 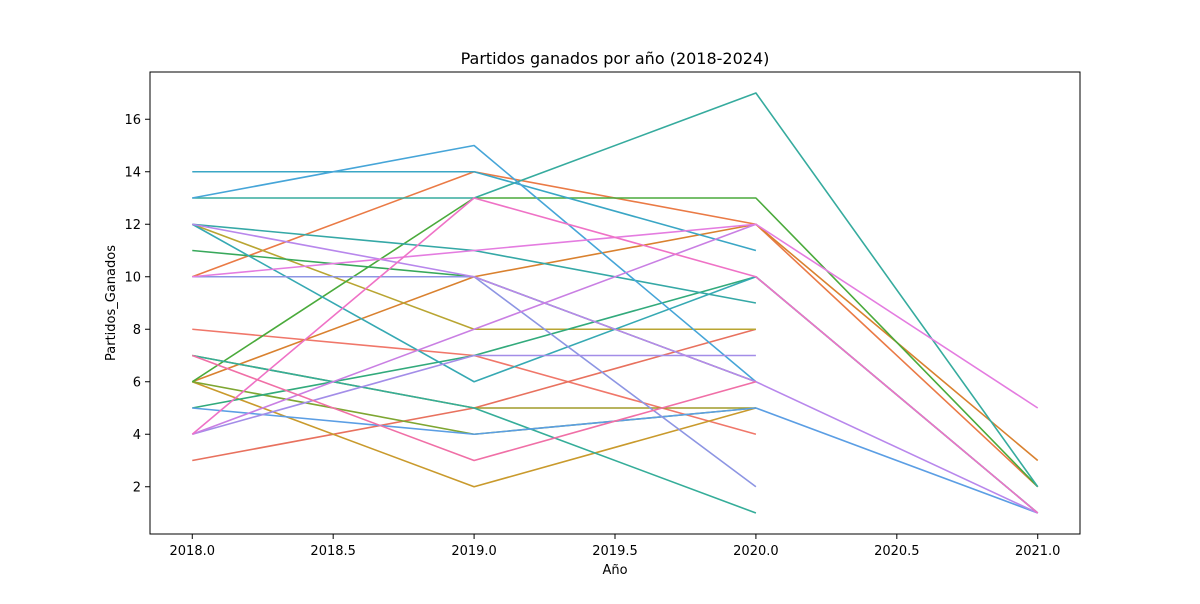 I want to click on y-tick-label: 10, so click(x=132, y=277).